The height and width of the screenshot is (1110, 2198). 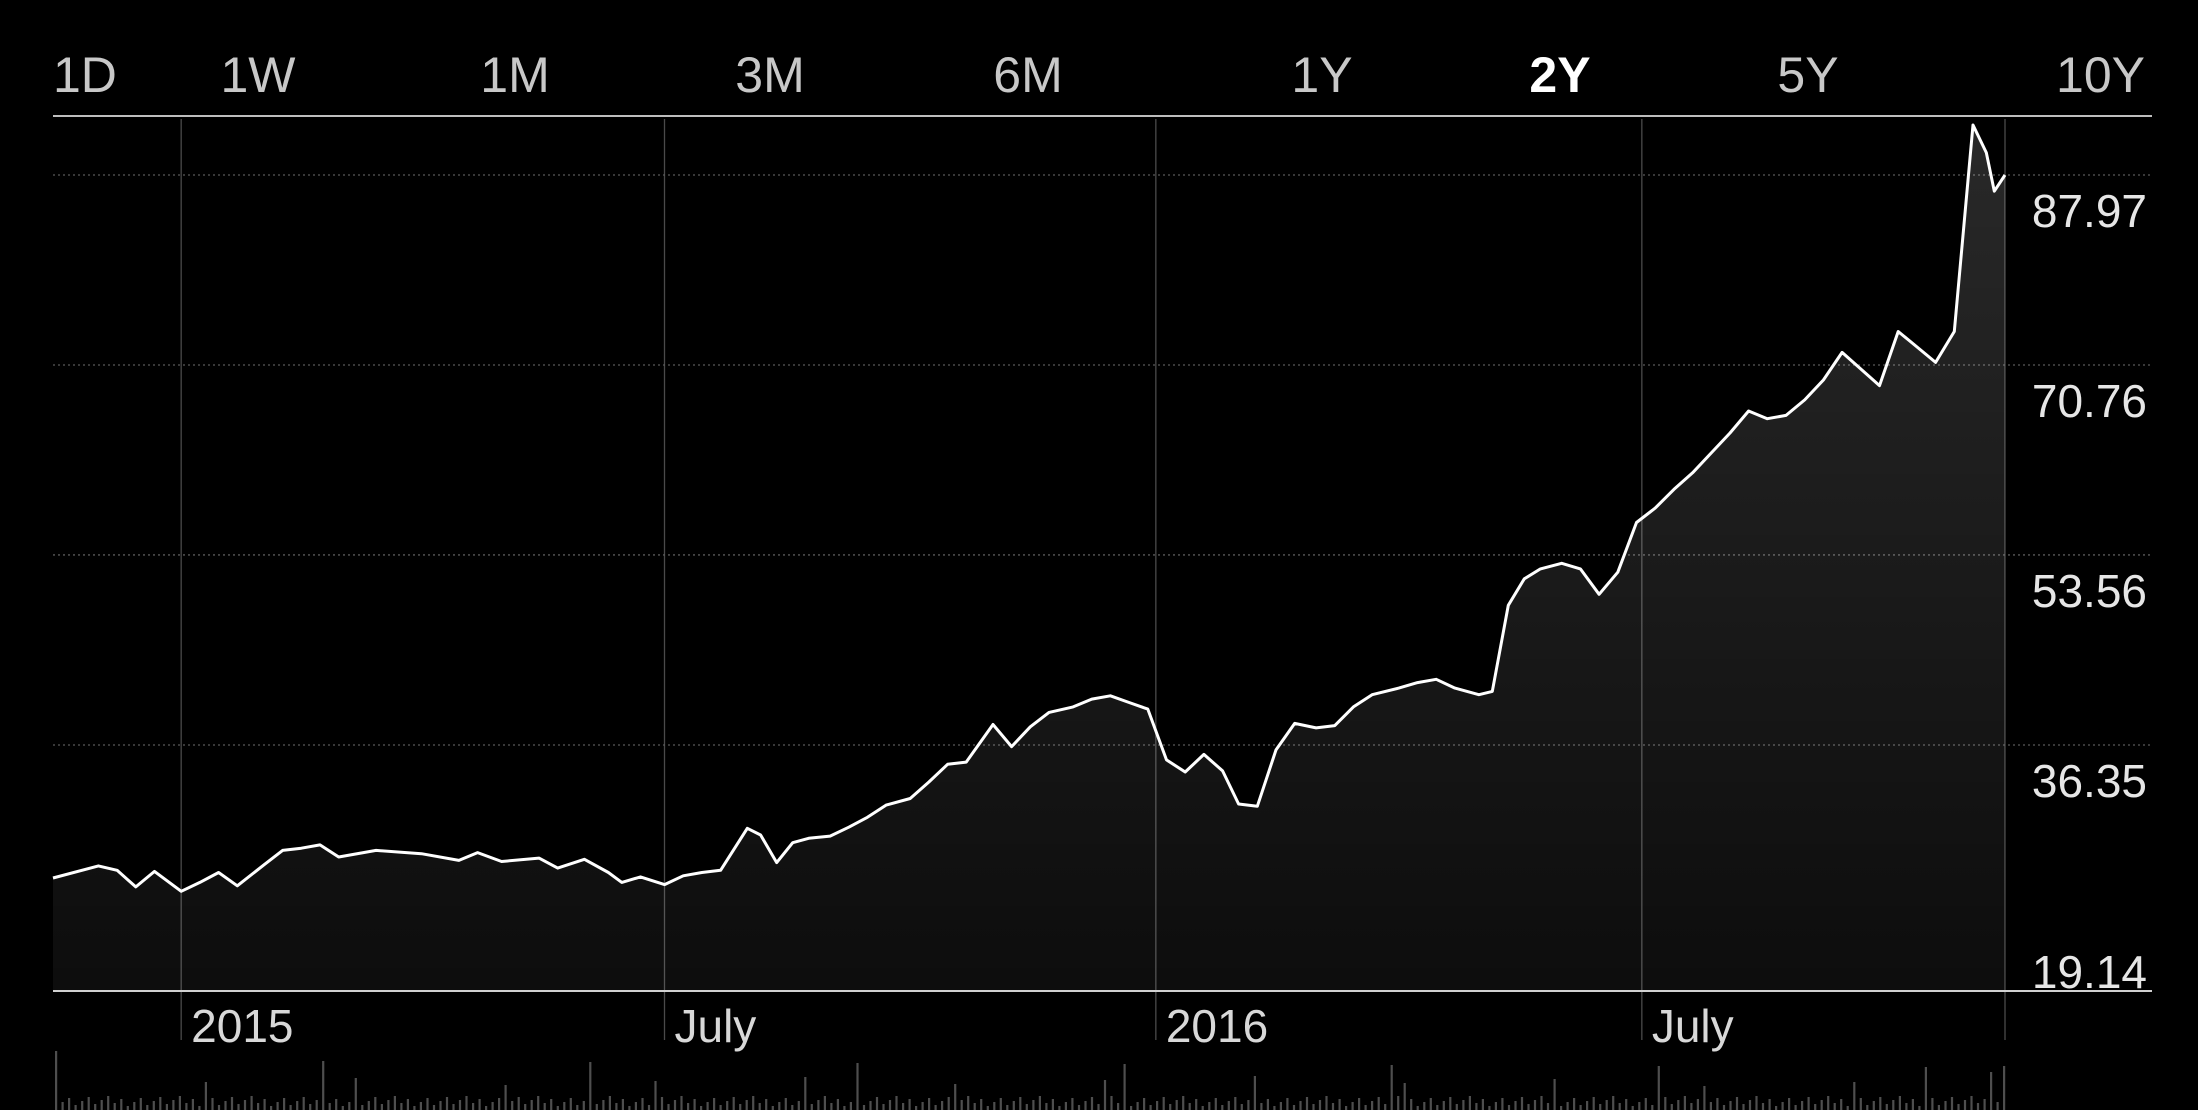 I want to click on tab-3m: 3M, so click(x=769, y=75).